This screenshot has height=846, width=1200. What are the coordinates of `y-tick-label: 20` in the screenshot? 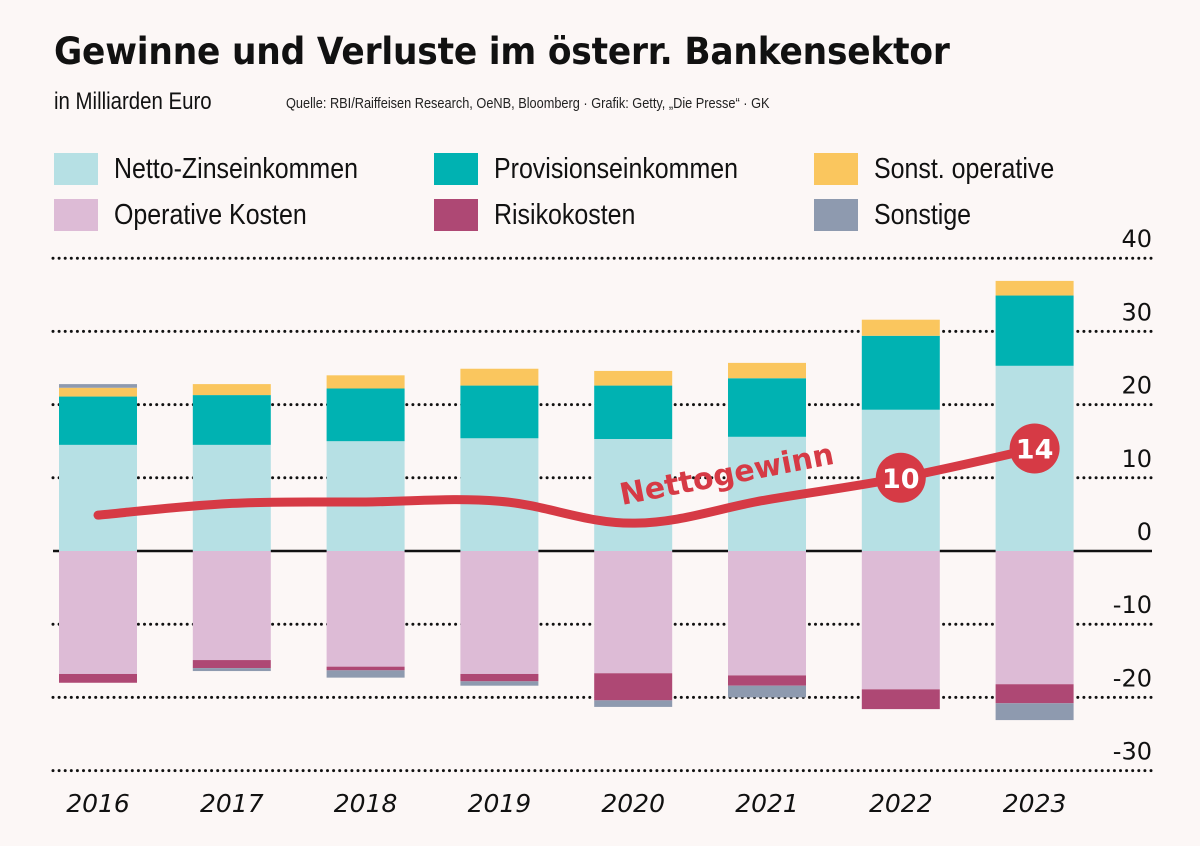 It's located at (1136, 386).